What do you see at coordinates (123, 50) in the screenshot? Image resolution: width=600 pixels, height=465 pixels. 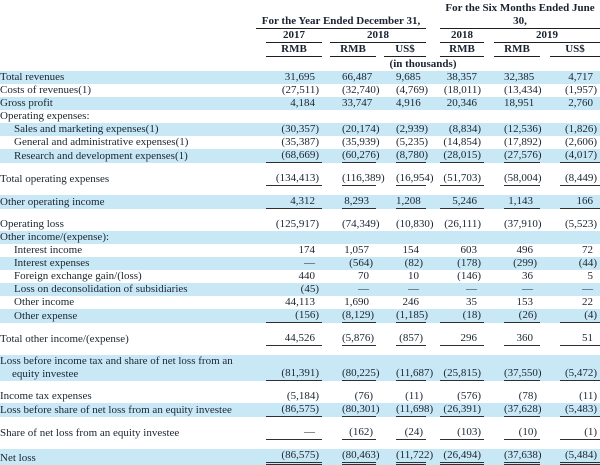 I see `header-empty-cell` at bounding box center [123, 50].